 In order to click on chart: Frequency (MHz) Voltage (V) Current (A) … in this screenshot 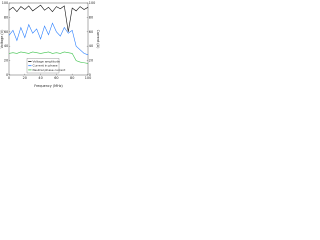, I will do `click(50, 44)`.